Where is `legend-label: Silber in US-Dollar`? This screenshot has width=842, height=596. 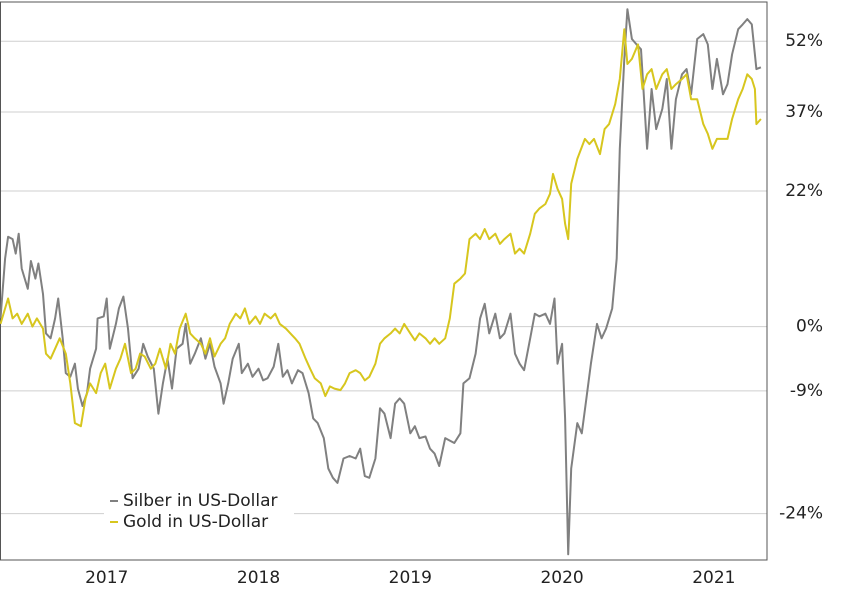
legend-label: Silber in US-Dollar is located at coordinates (200, 501).